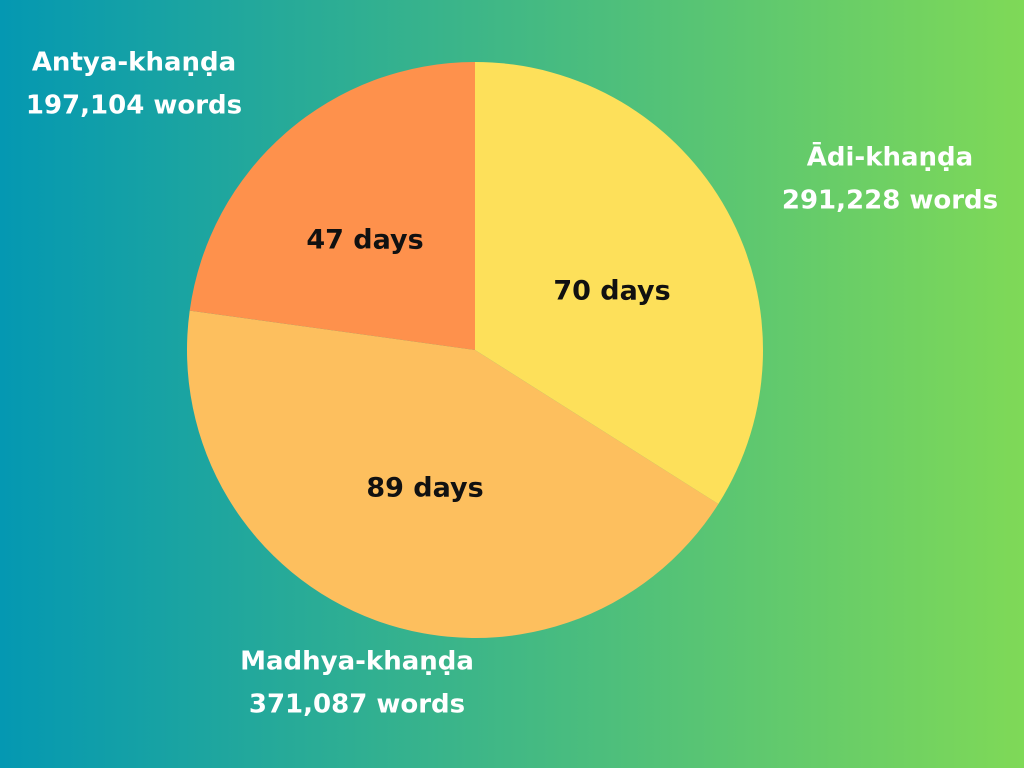 This screenshot has height=768, width=1024. Describe the element at coordinates (332, 206) in the screenshot. I see `pie-slice` at that location.